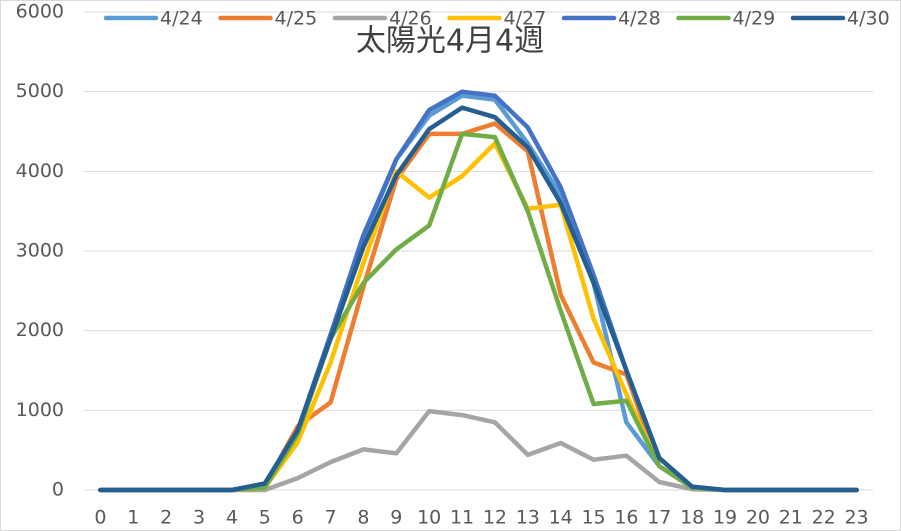 The height and width of the screenshot is (531, 901). What do you see at coordinates (754, 19) in the screenshot?
I see `legend-label: 4/29` at bounding box center [754, 19].